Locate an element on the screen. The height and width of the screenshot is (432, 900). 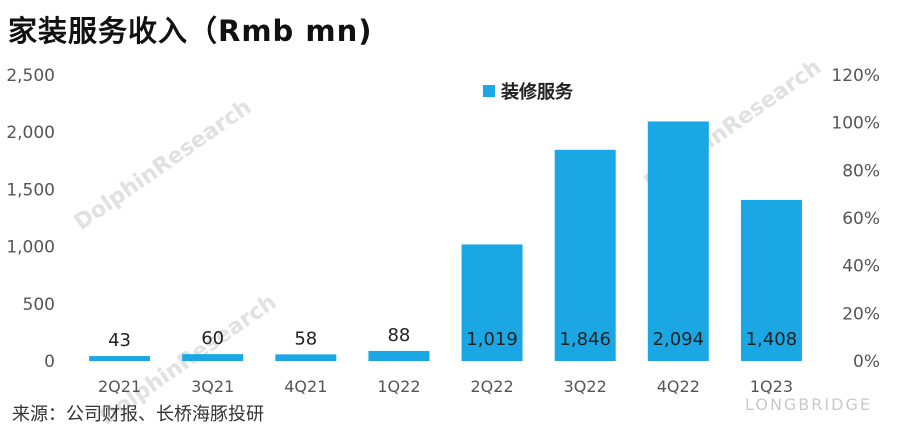
bar-1Q23 is located at coordinates (771, 280).